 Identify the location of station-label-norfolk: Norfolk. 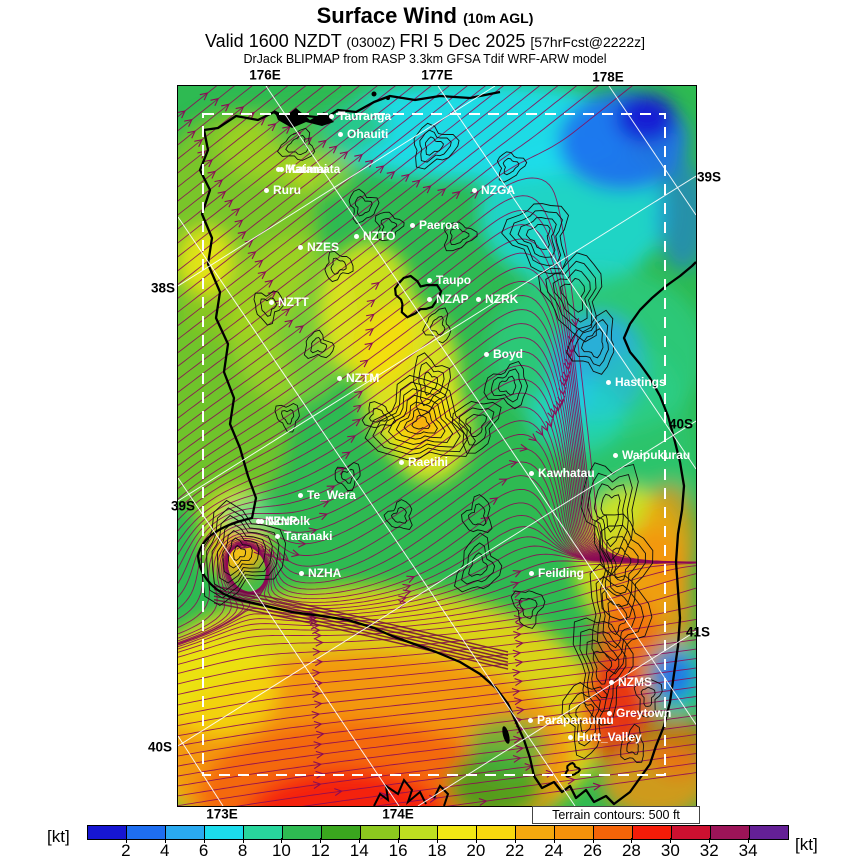
(284, 521).